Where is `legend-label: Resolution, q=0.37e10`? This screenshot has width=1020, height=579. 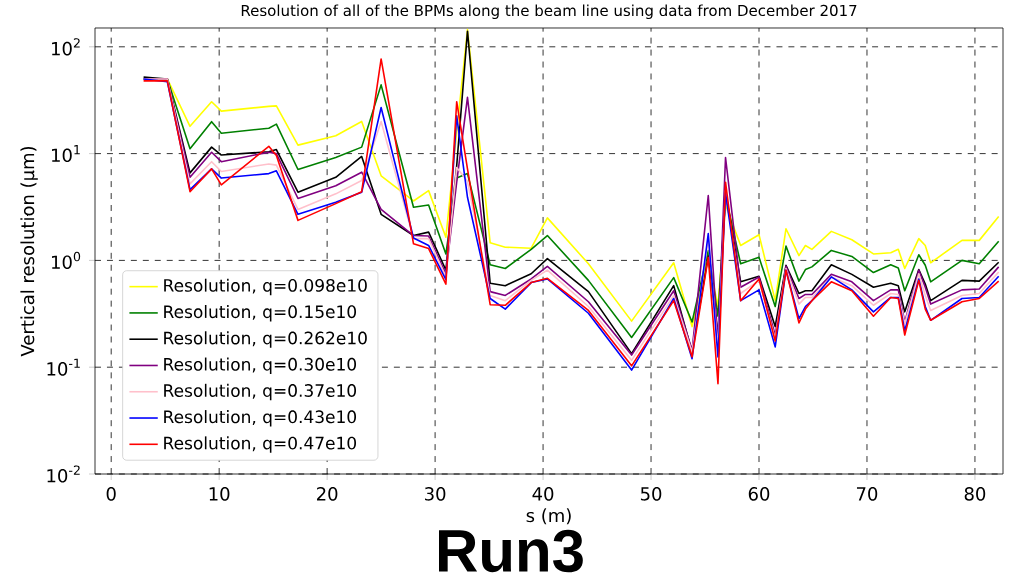
legend-label: Resolution, q=0.37e10 is located at coordinates (260, 392).